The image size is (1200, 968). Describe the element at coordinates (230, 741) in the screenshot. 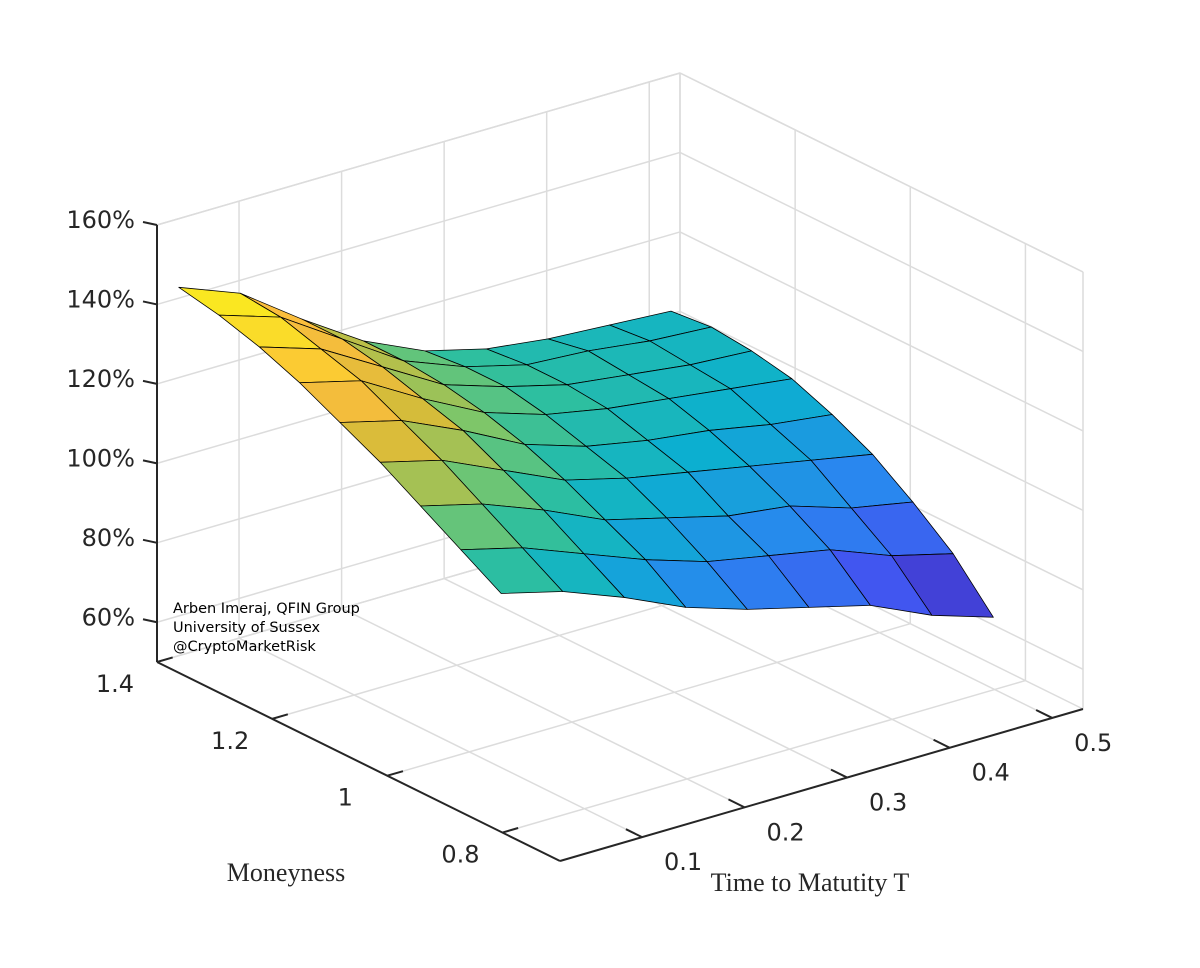

I see `x-tick-label: 1.2` at that location.